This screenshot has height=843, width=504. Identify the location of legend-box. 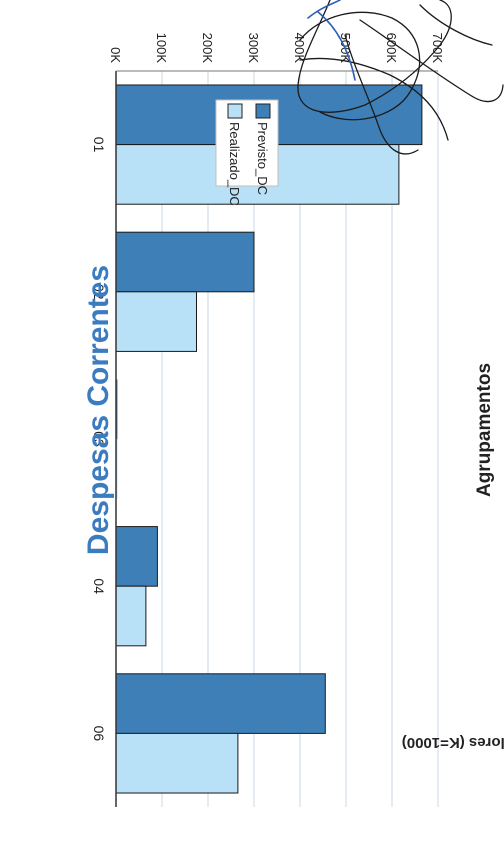
(247, 143).